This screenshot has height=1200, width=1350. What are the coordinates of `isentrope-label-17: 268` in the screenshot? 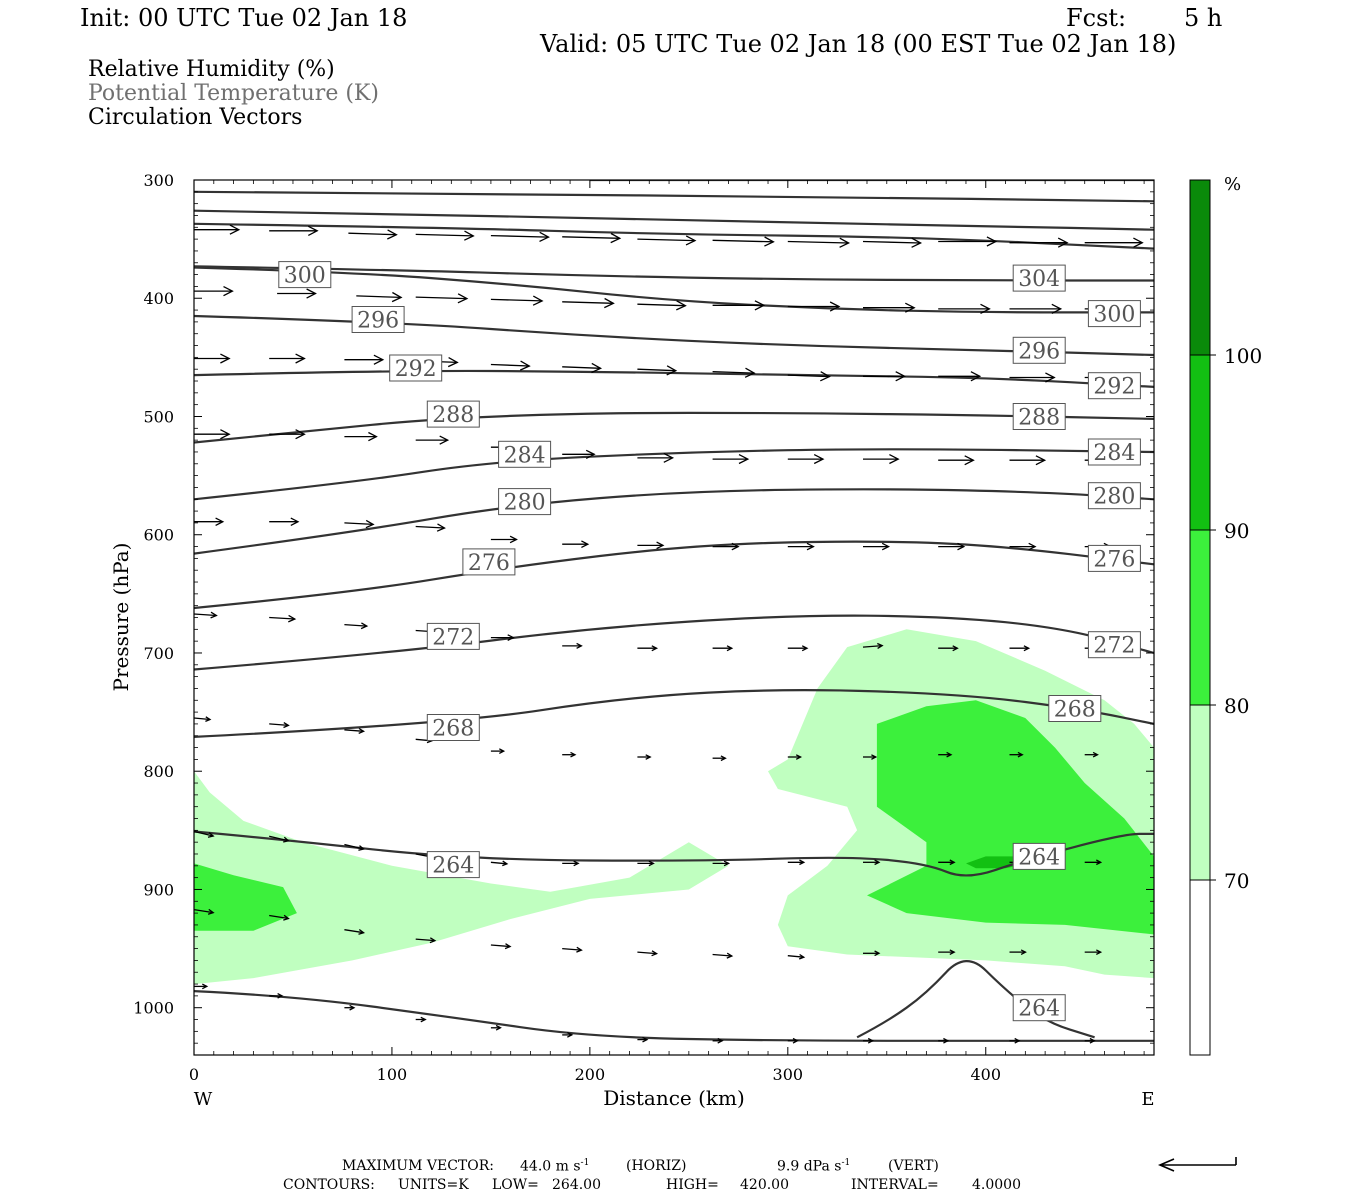 It's located at (453, 728).